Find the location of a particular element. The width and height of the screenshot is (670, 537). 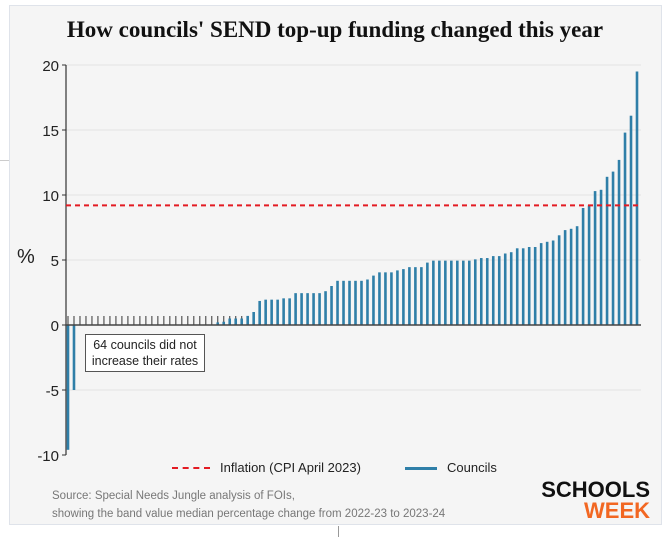

legend-item-inflation: Inflation (CPI April 2023) is located at coordinates (266, 468).